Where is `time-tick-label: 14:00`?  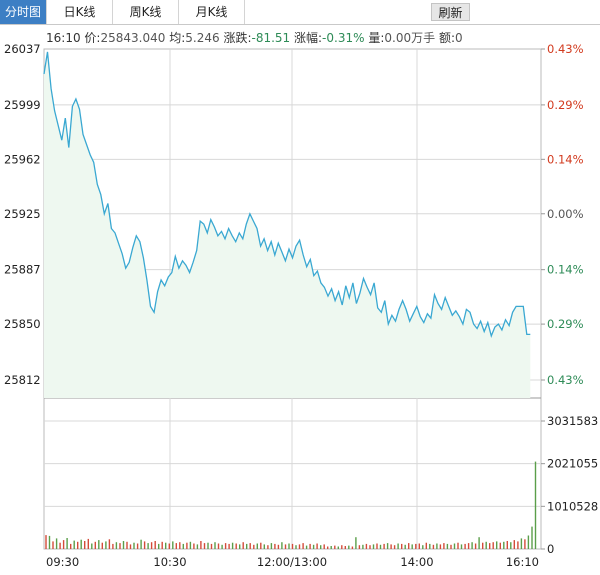
time-tick-label: 14:00 is located at coordinates (416, 562).